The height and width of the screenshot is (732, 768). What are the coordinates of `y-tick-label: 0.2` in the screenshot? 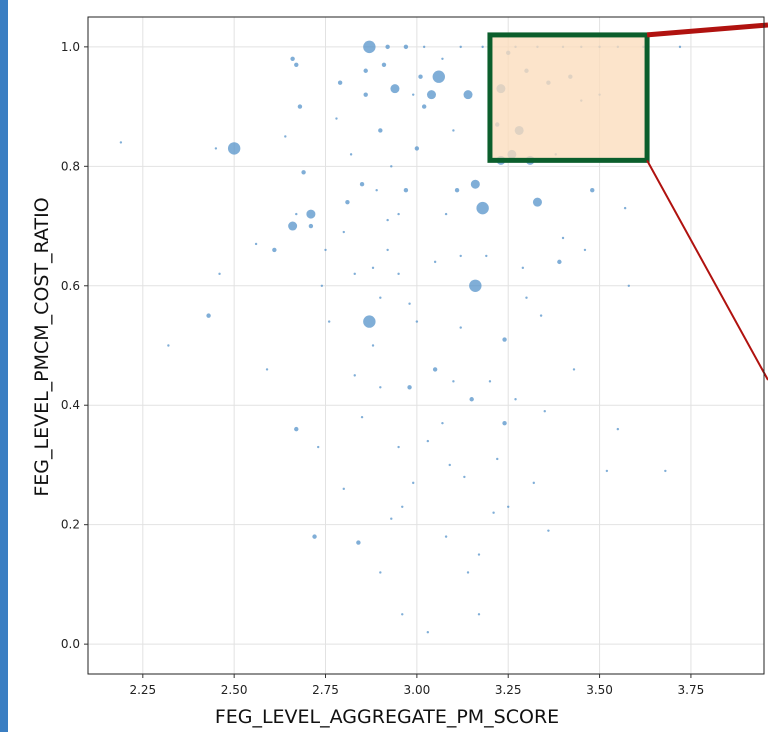 It's located at (70, 525).